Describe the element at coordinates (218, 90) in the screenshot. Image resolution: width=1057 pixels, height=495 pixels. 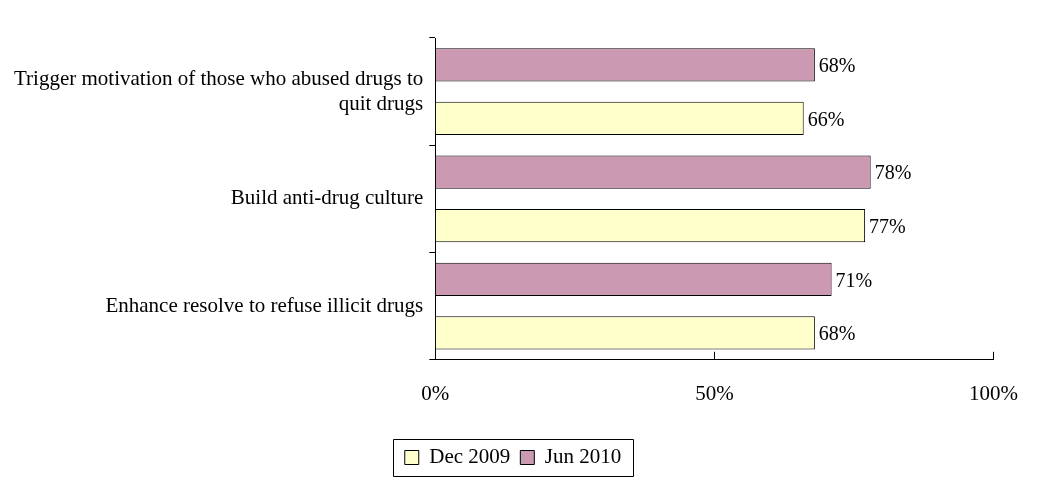
I see `y-tick-label: Trigger motivation of those who abused drugs to quit drugs` at that location.